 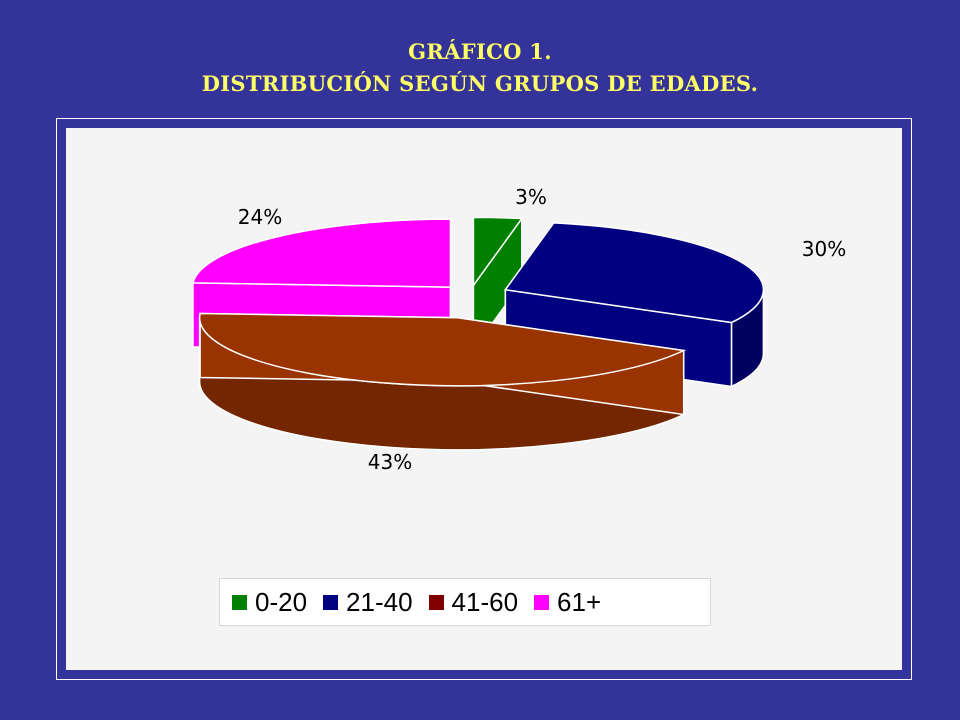 What do you see at coordinates (480, 51) in the screenshot?
I see `chart-title-line-1: GRÁFICO 1.` at bounding box center [480, 51].